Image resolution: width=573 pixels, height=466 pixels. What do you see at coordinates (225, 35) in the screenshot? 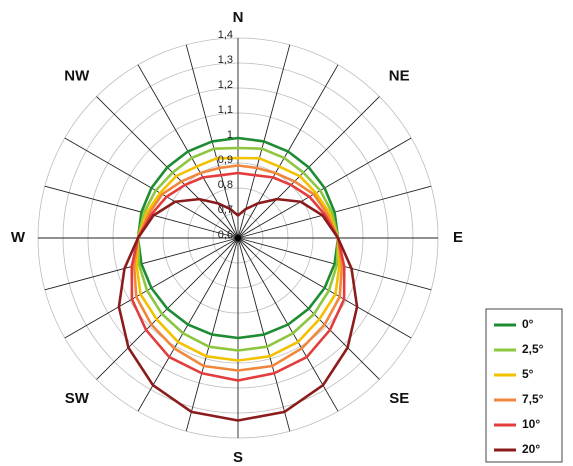
I see `radial-tick-label: 1,4` at bounding box center [225, 35].